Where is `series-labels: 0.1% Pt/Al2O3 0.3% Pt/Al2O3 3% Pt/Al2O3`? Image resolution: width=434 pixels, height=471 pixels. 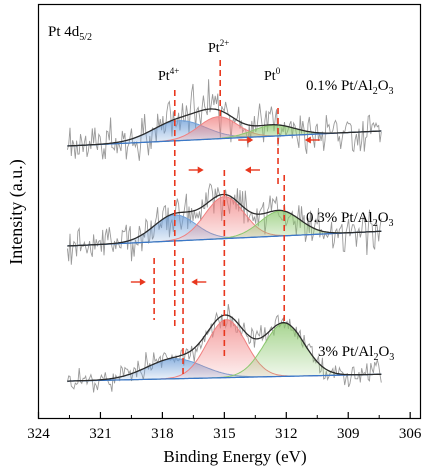 series-labels: 0.1% Pt/Al2O3 0.3% Pt/Al2O3 3% Pt/Al2O3 is located at coordinates (350, 220).